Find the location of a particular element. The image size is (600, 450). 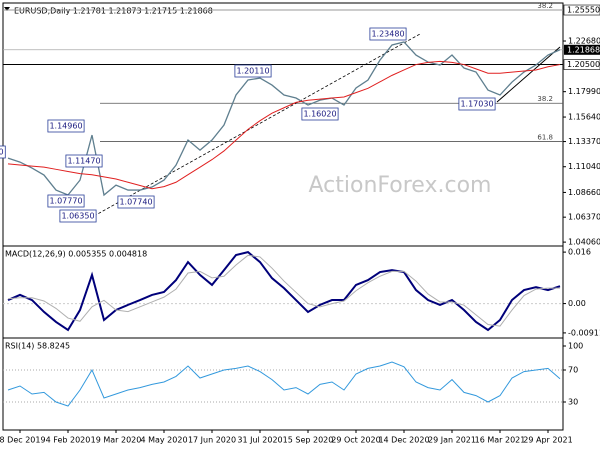

annotation: 0 is located at coordinates (2, 152).